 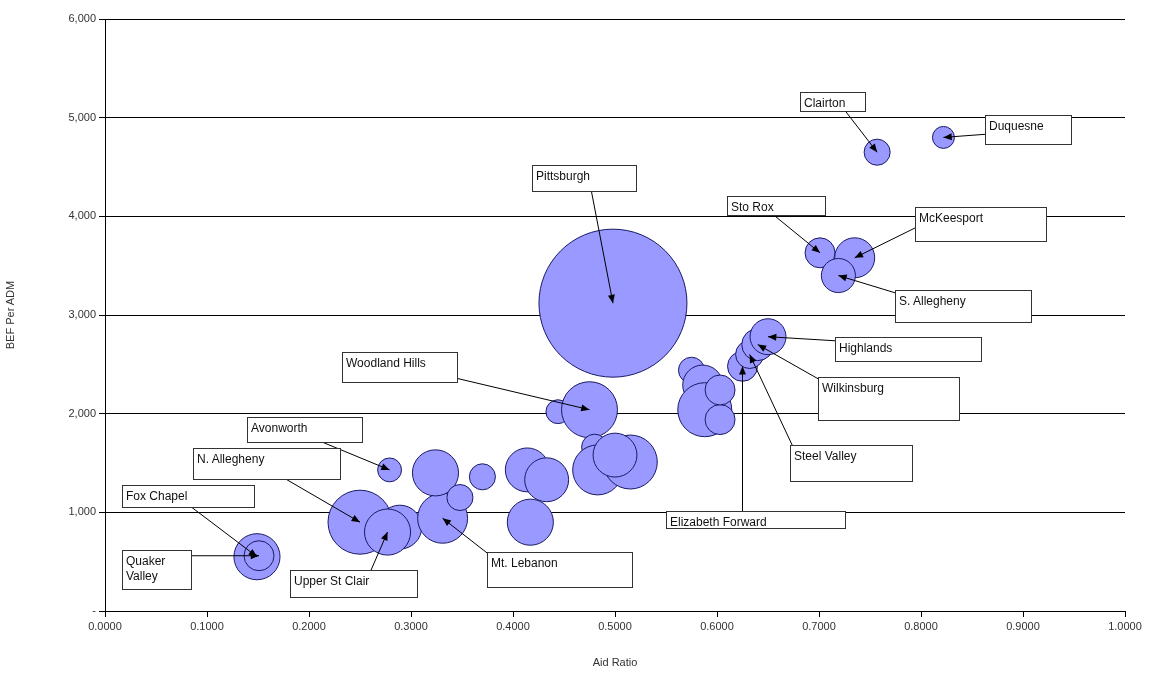 I want to click on annotation: Sto Rox, so click(x=752, y=207).